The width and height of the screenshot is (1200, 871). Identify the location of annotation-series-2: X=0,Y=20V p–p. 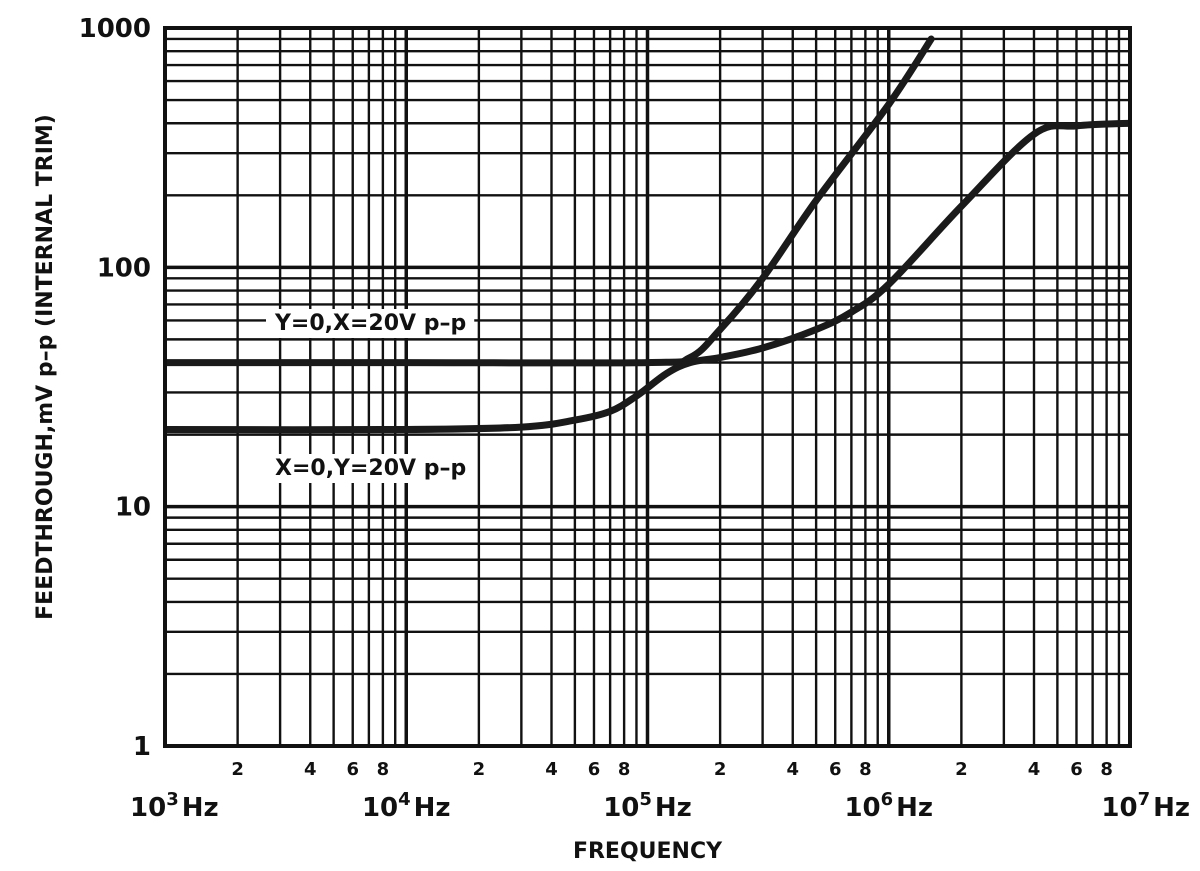
(370, 468).